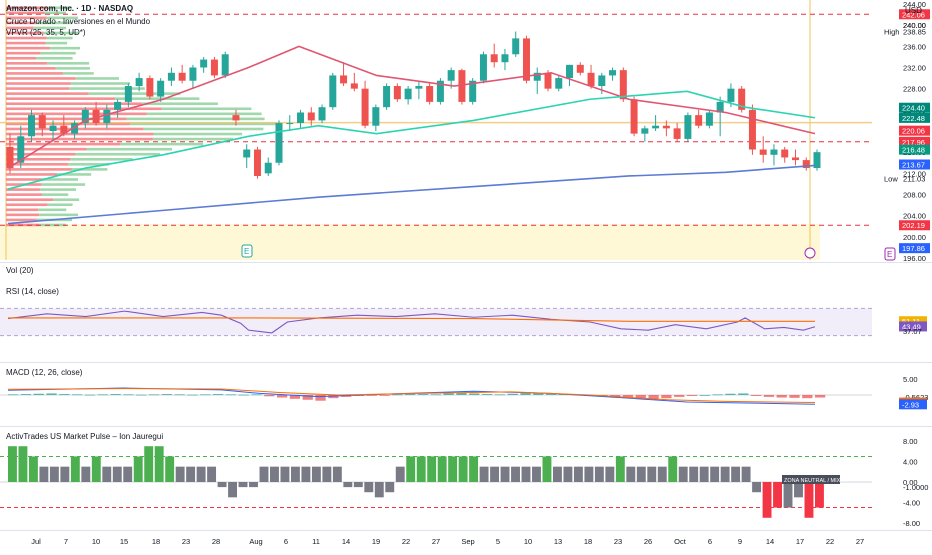 The width and height of the screenshot is (932, 555). Describe the element at coordinates (913, 248) in the screenshot. I see `price-label: 197.86` at that location.